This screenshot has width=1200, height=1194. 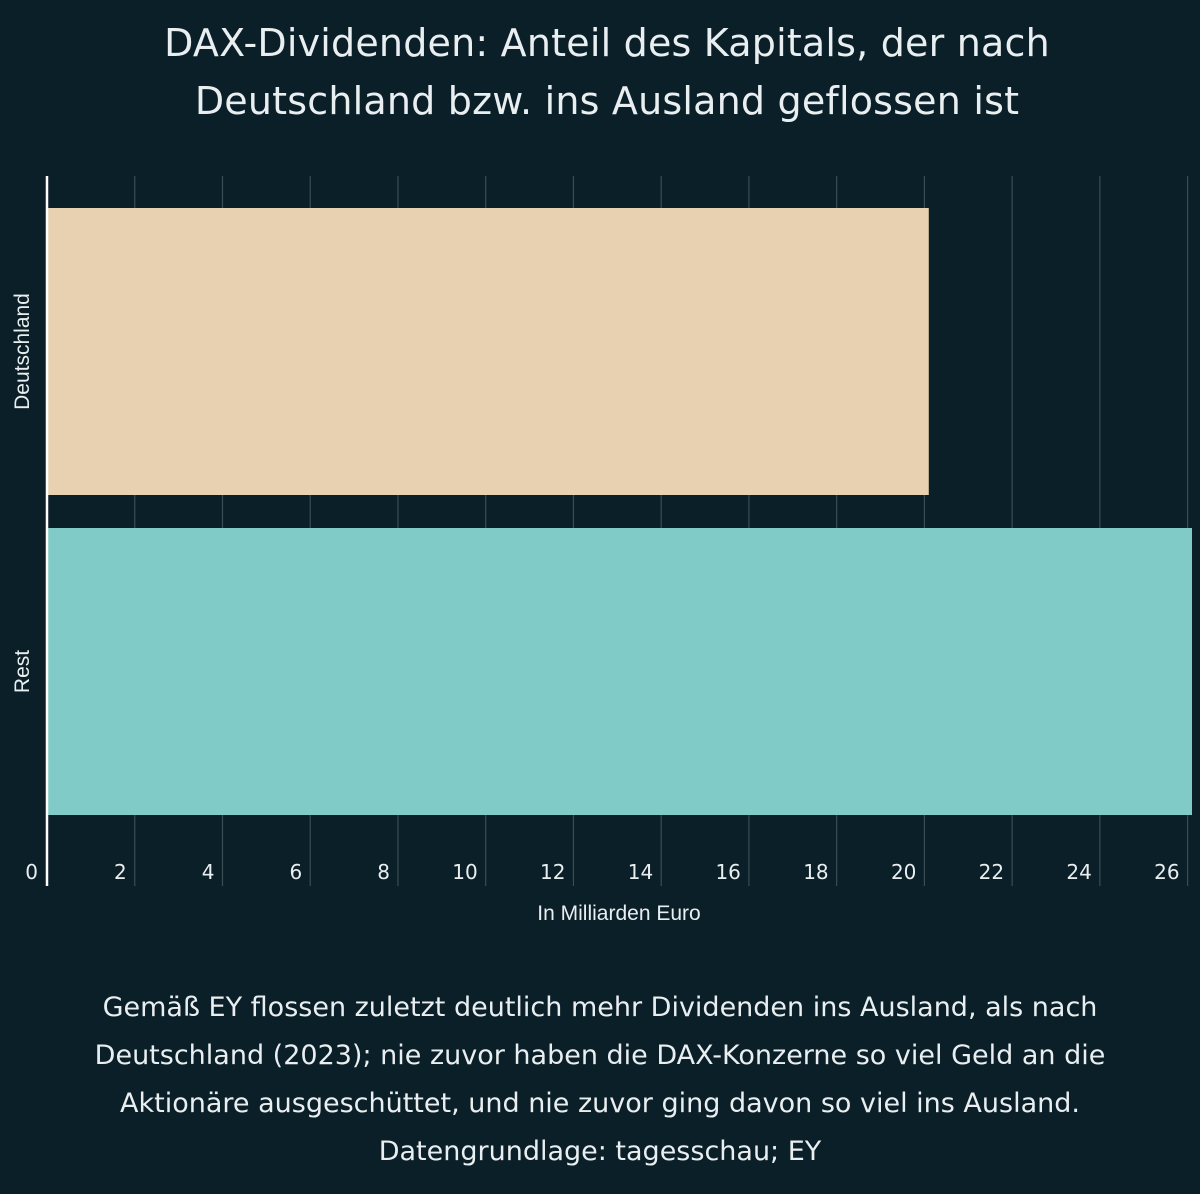 What do you see at coordinates (618, 913) in the screenshot?
I see `x-axis-label: In Milliarden Euro` at bounding box center [618, 913].